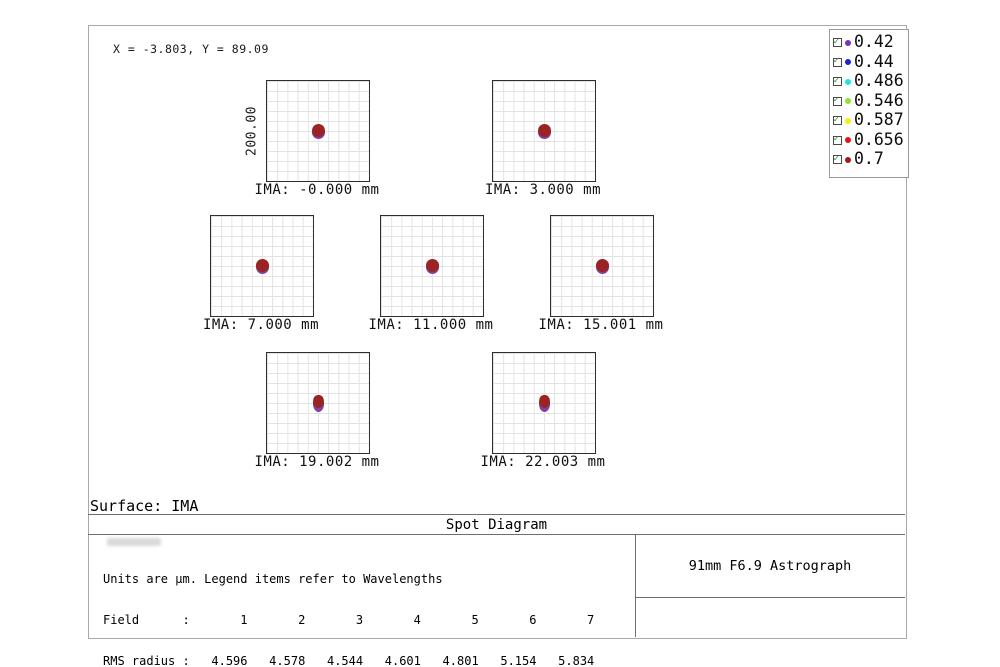 The width and height of the screenshot is (1000, 667). What do you see at coordinates (431, 325) in the screenshot?
I see `ima-label-4: IMA: 11.000 mm` at bounding box center [431, 325].